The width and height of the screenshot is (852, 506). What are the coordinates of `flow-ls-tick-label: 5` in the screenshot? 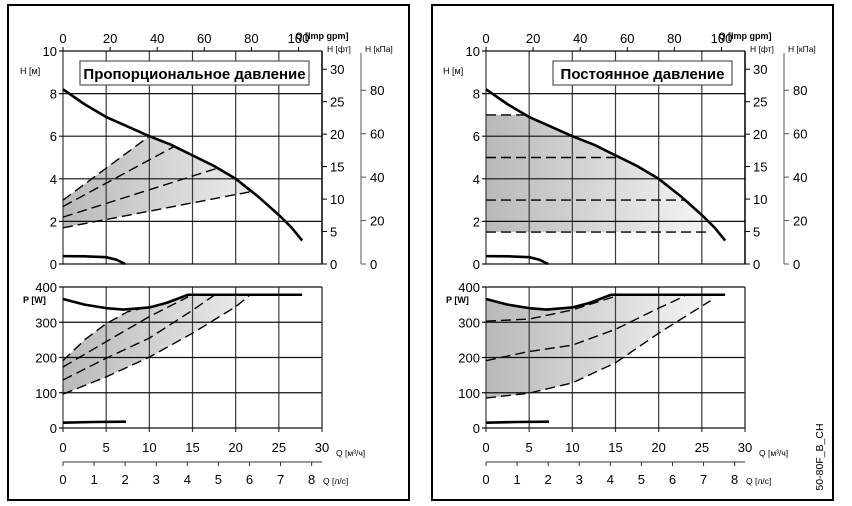 It's located at (641, 479).